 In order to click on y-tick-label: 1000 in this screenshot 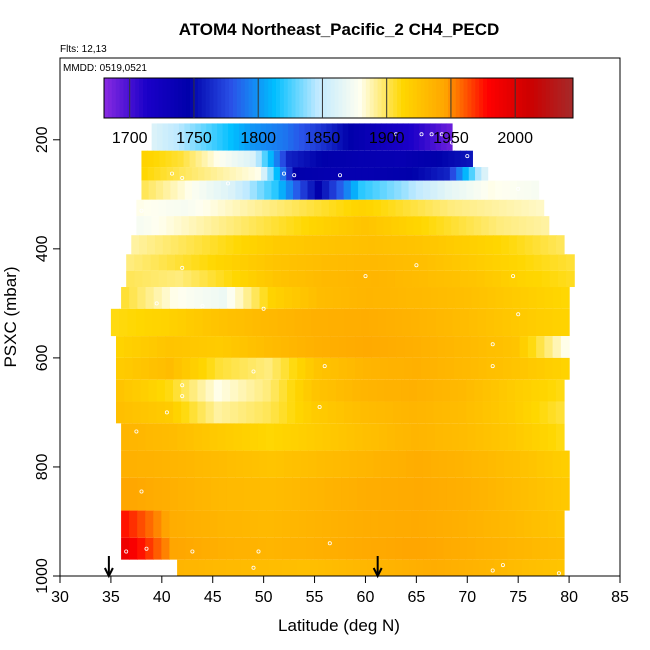, I will do `click(42, 576)`.